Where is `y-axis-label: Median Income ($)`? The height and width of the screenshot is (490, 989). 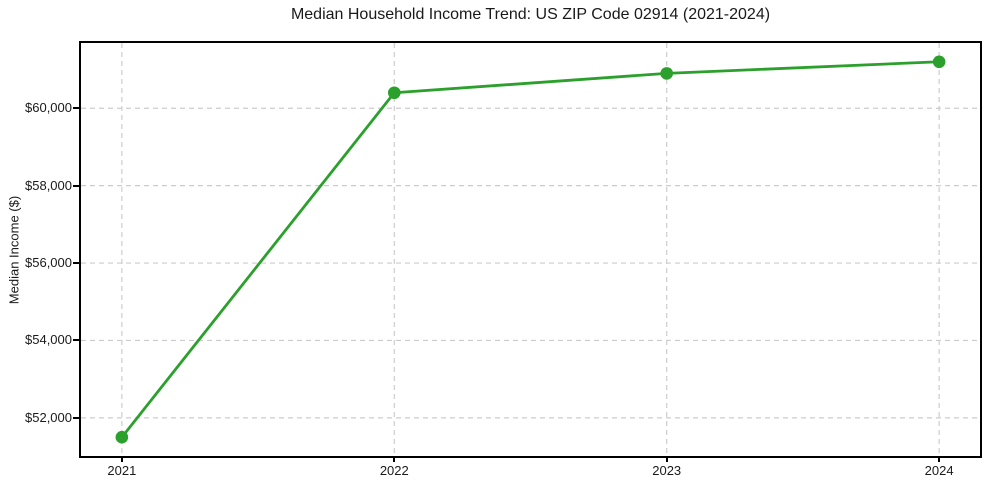
y-axis-label: Median Income ($) is located at coordinates (14, 250).